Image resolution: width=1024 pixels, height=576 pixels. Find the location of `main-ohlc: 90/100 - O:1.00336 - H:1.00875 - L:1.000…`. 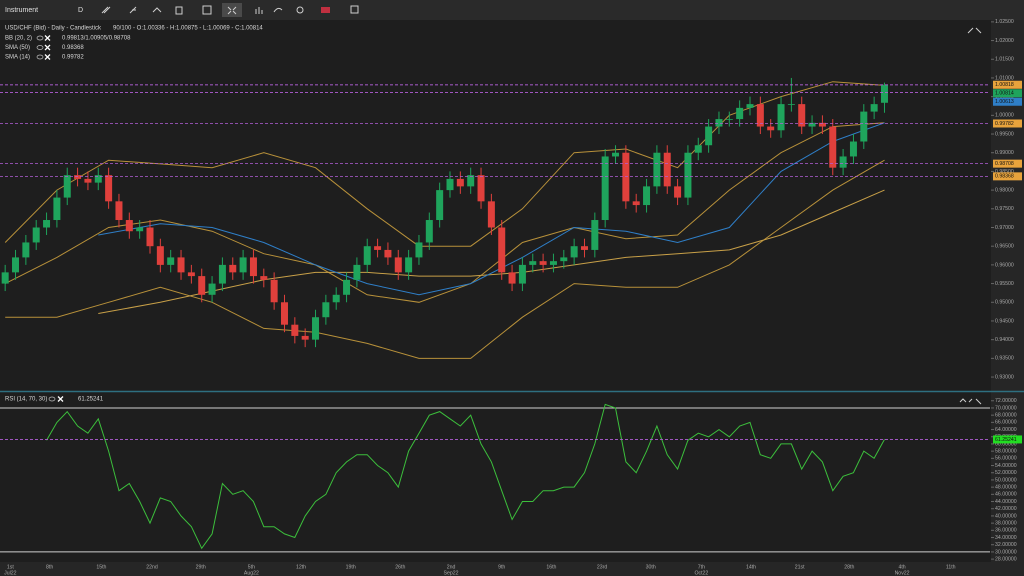

main-ohlc: 90/100 - O:1.00336 - H:1.00875 - L:1.000… is located at coordinates (188, 29).